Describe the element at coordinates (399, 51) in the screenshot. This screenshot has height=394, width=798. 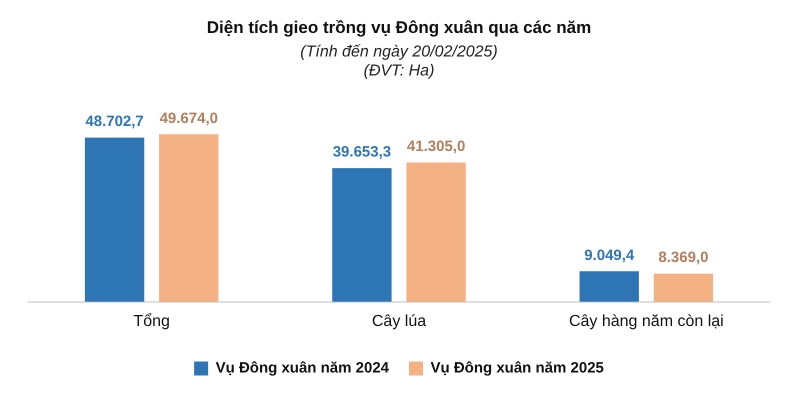
I see `chart-subtitle: (Tính đến ngày 20/02/2025)` at that location.